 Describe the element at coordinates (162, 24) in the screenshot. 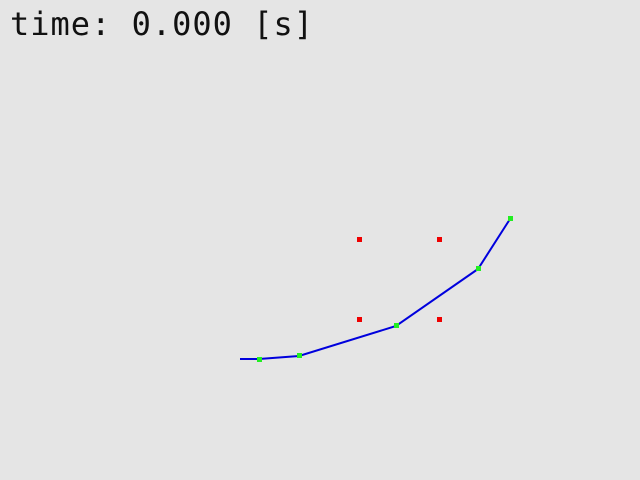

I see `time-readout: time: 0.000 [s]` at that location.